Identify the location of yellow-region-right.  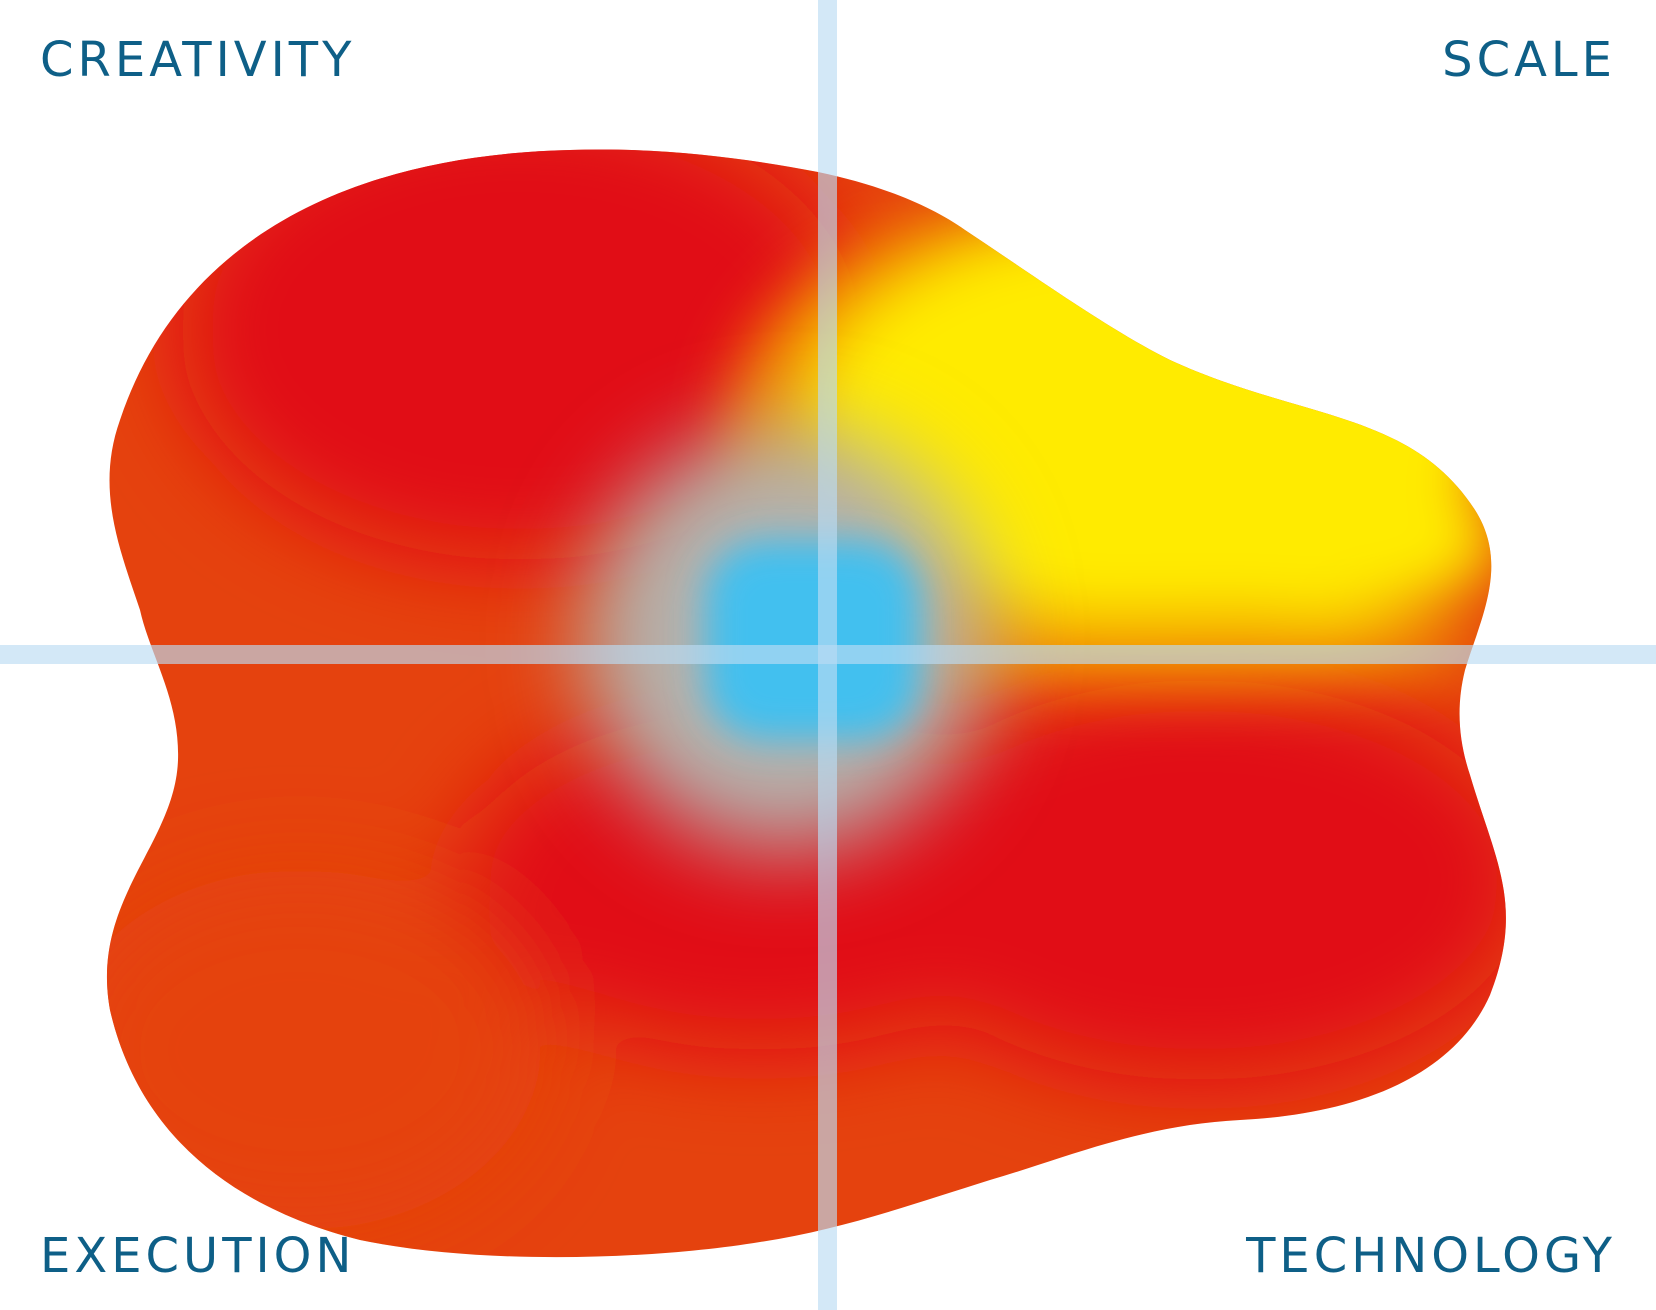
(1320, 540).